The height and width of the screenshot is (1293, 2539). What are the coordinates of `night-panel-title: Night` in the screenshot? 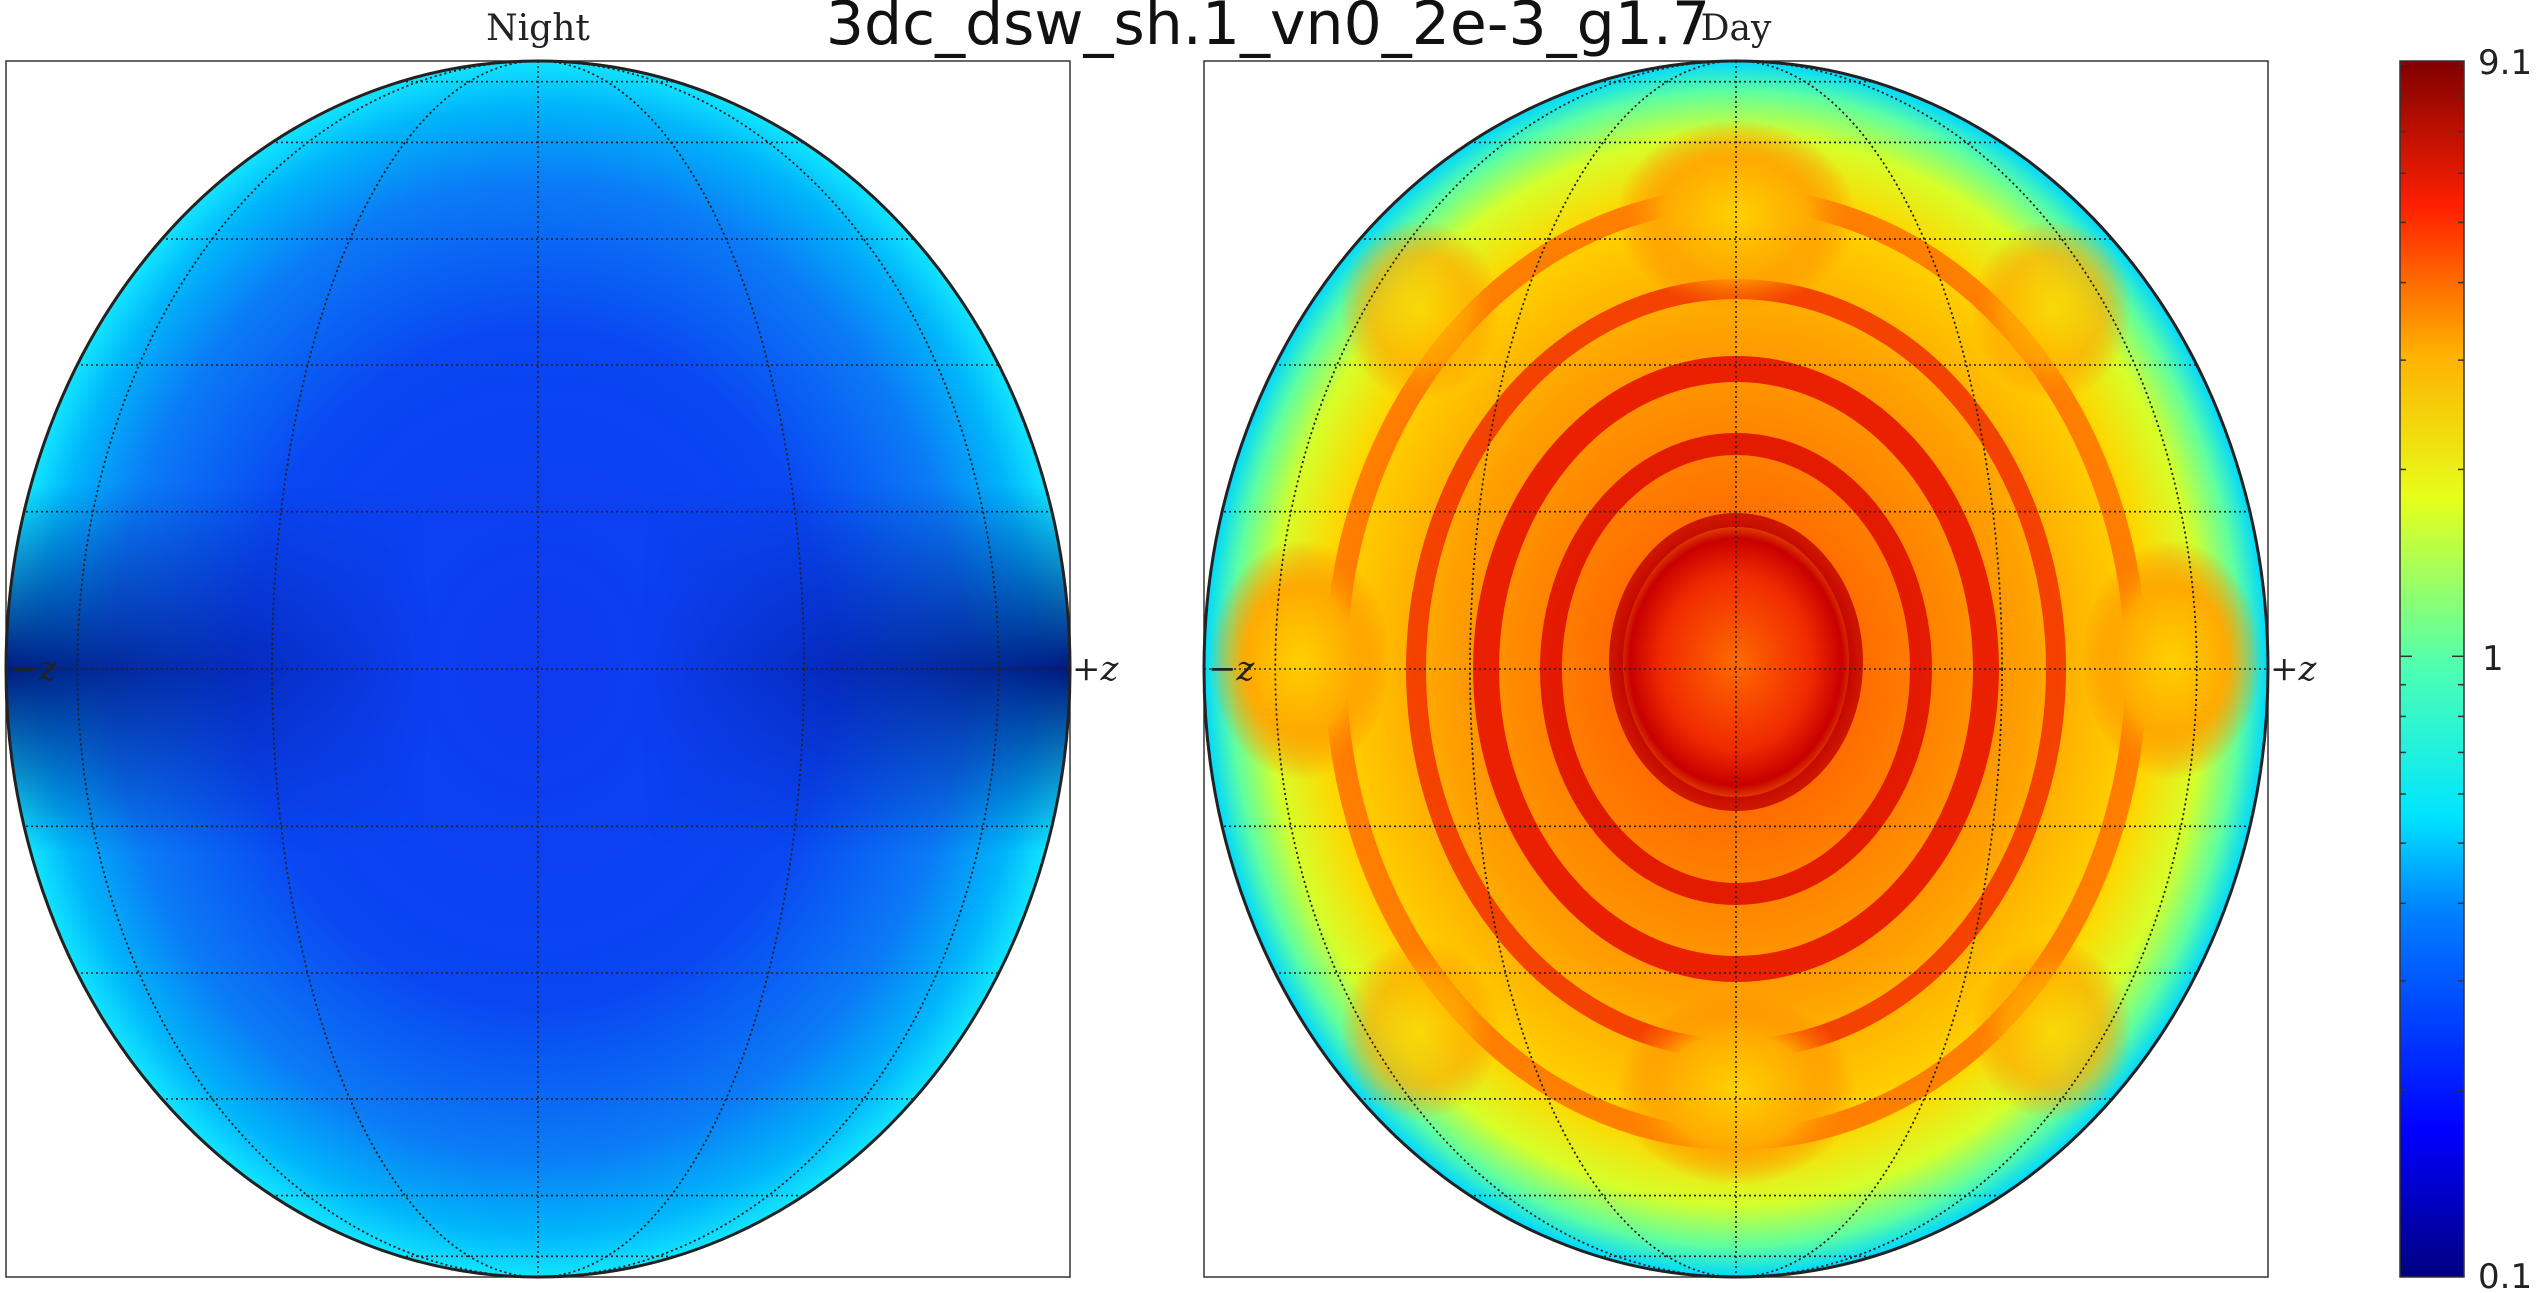 It's located at (538, 28).